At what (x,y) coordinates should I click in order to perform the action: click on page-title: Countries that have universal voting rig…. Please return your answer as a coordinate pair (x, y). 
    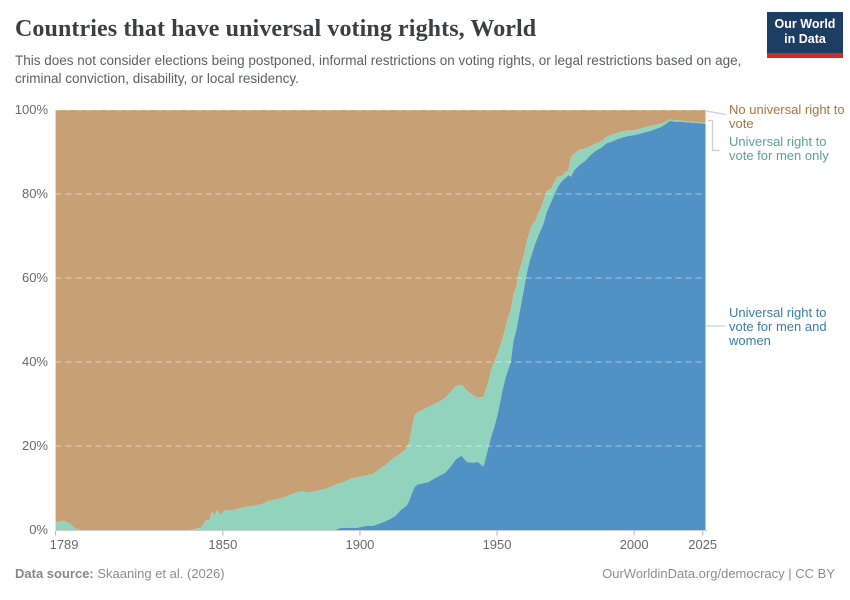
    Looking at the image, I should click on (276, 29).